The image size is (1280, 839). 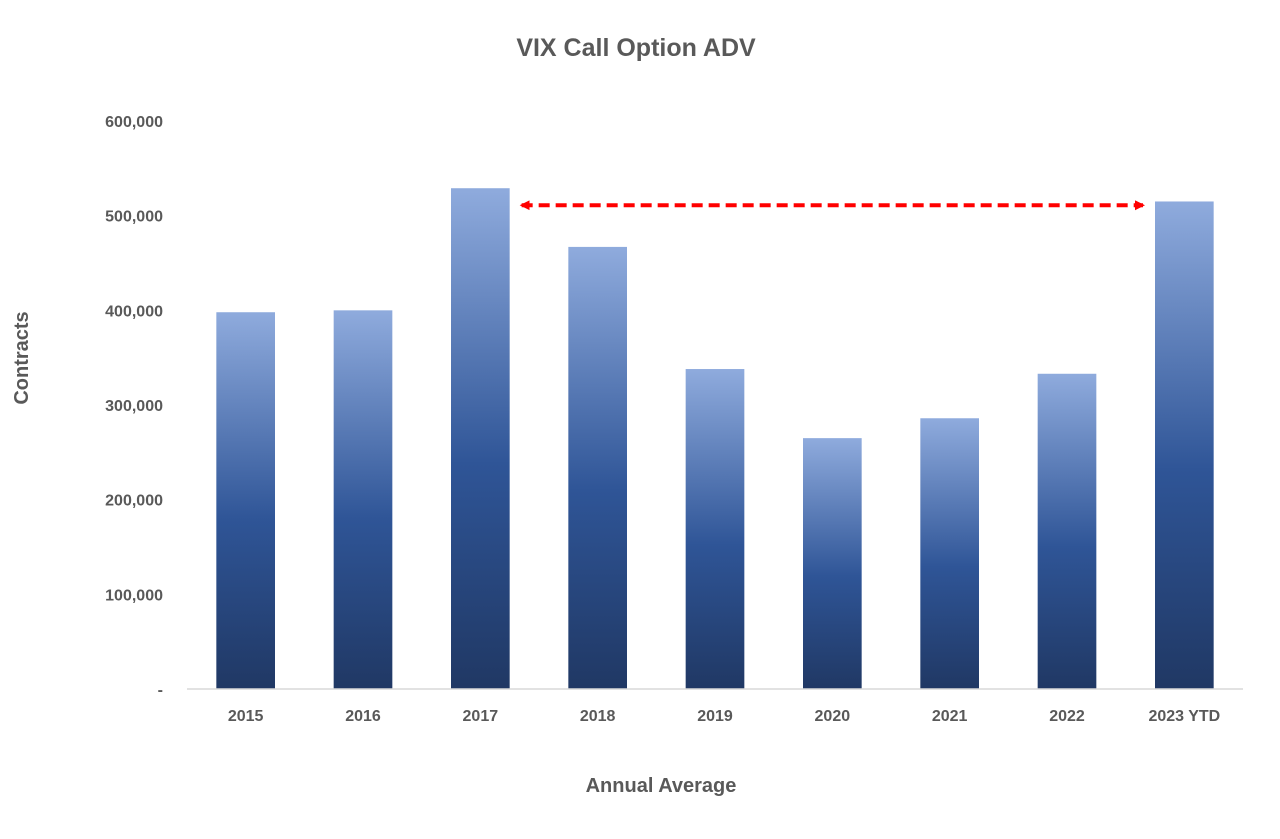 What do you see at coordinates (246, 716) in the screenshot?
I see `x-tick-label: 2015` at bounding box center [246, 716].